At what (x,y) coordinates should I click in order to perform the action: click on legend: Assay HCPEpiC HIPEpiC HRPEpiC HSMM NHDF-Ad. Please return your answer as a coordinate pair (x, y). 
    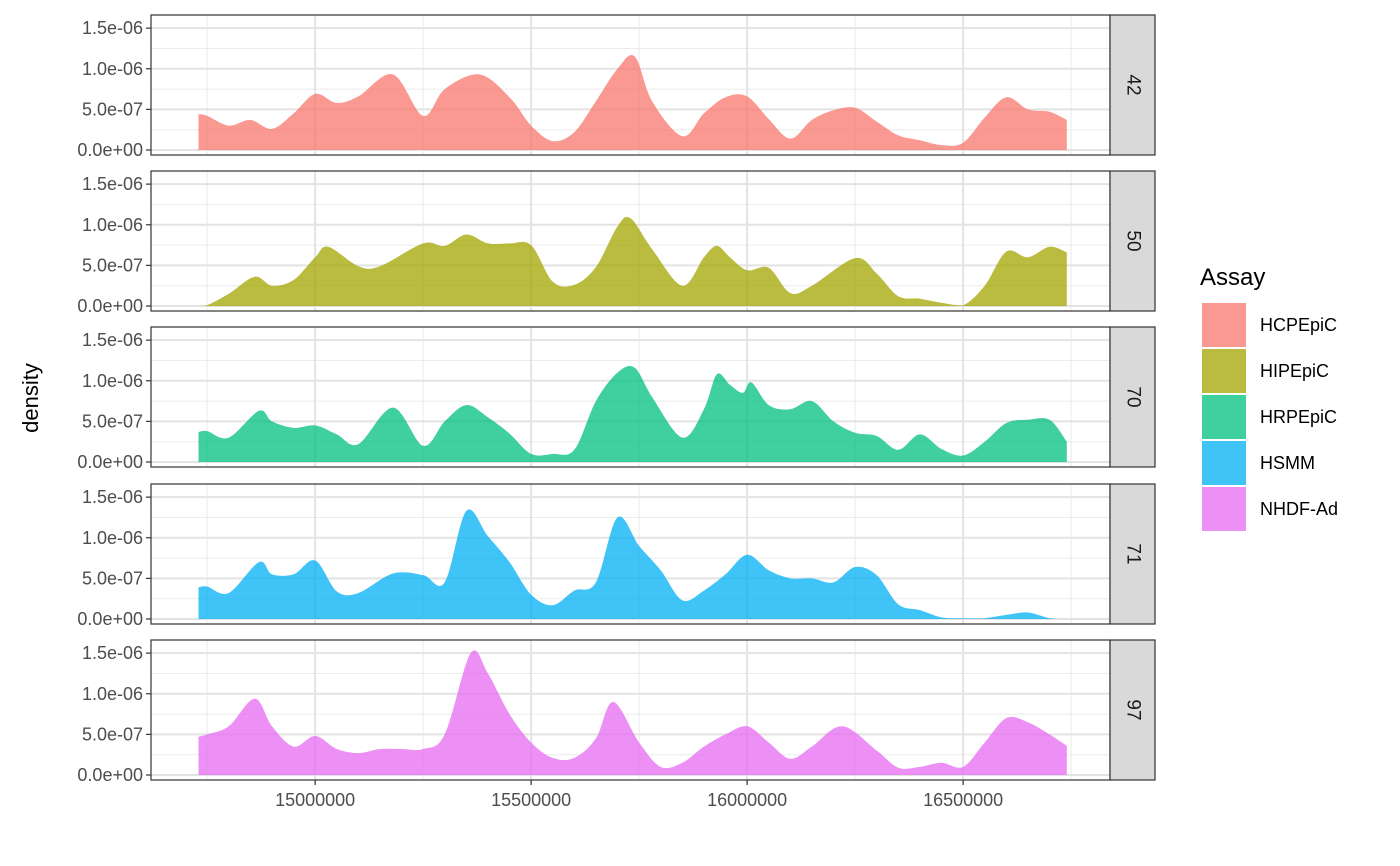
    Looking at the image, I should click on (1269, 397).